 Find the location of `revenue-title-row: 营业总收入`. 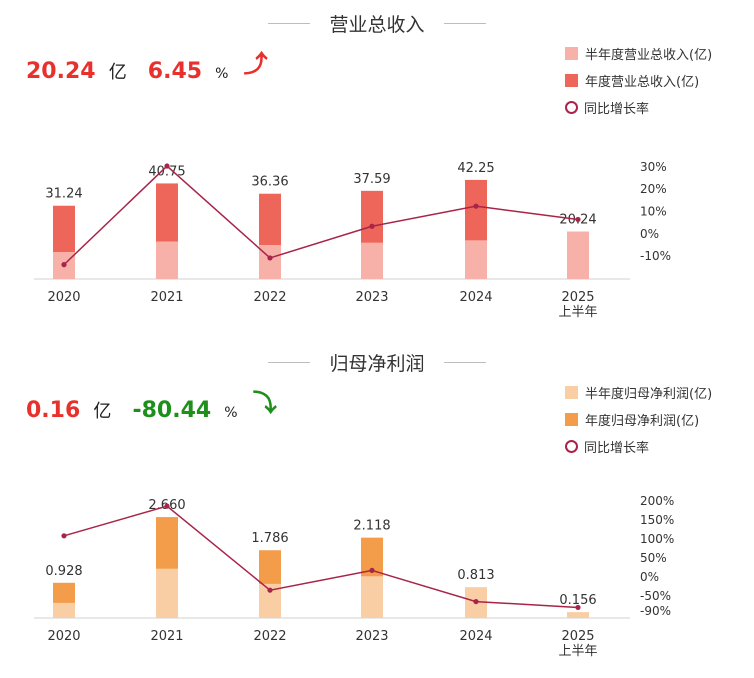

revenue-title-row: 营业总收入 is located at coordinates (377, 23).